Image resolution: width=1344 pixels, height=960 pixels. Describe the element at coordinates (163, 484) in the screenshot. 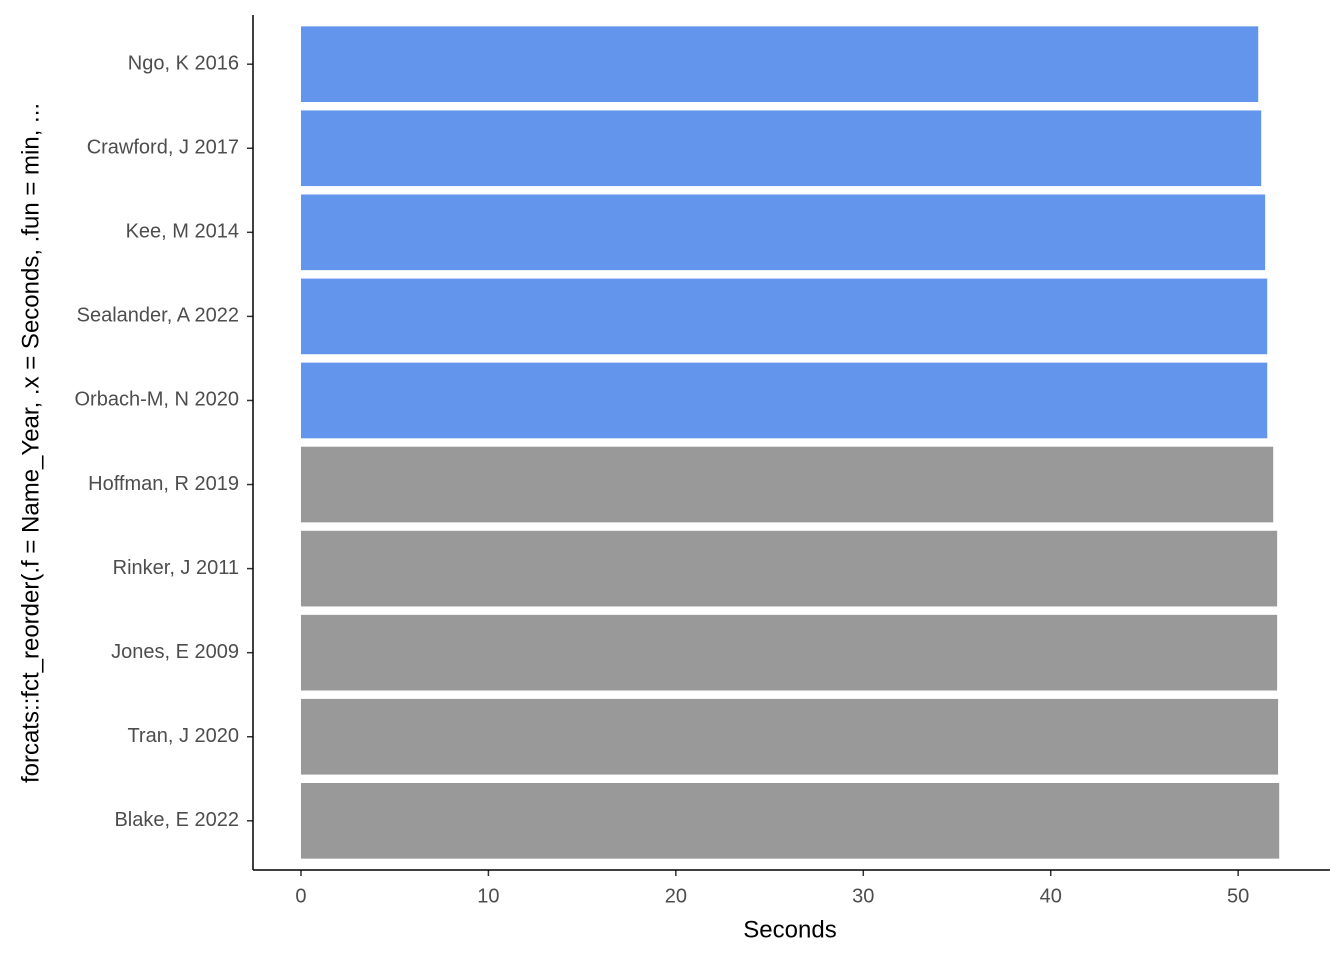

I see `y-tick-label: Hoffman, R 2019` at that location.